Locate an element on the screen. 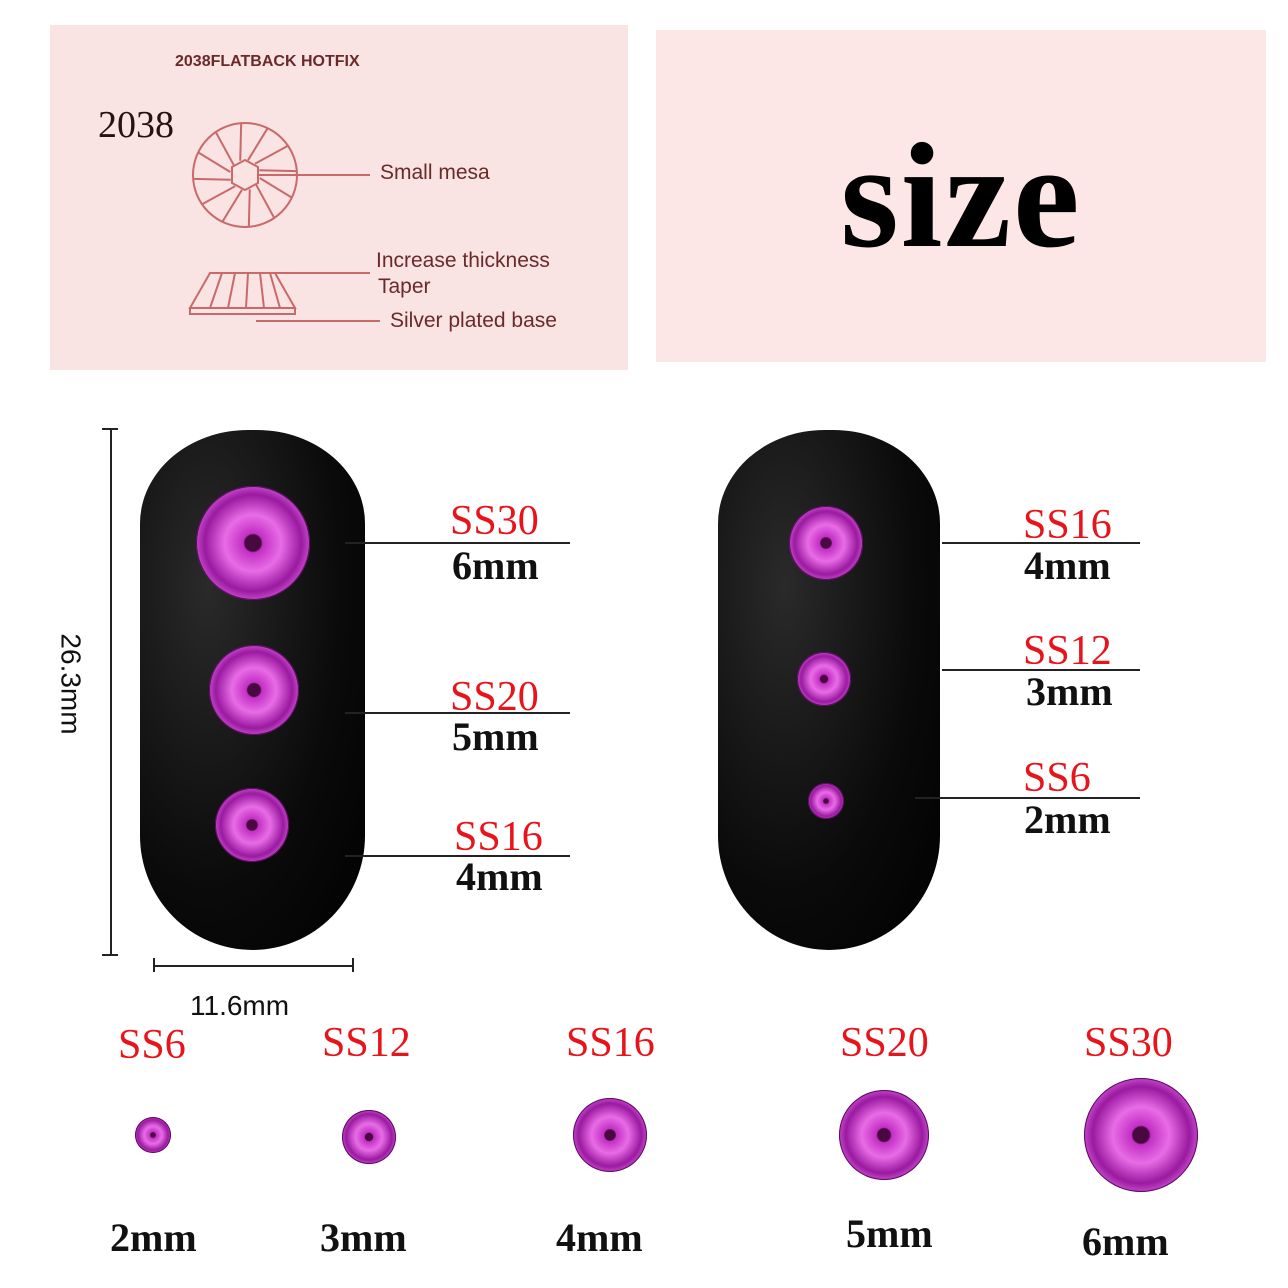  height-dimension-line is located at coordinates (111, 691).